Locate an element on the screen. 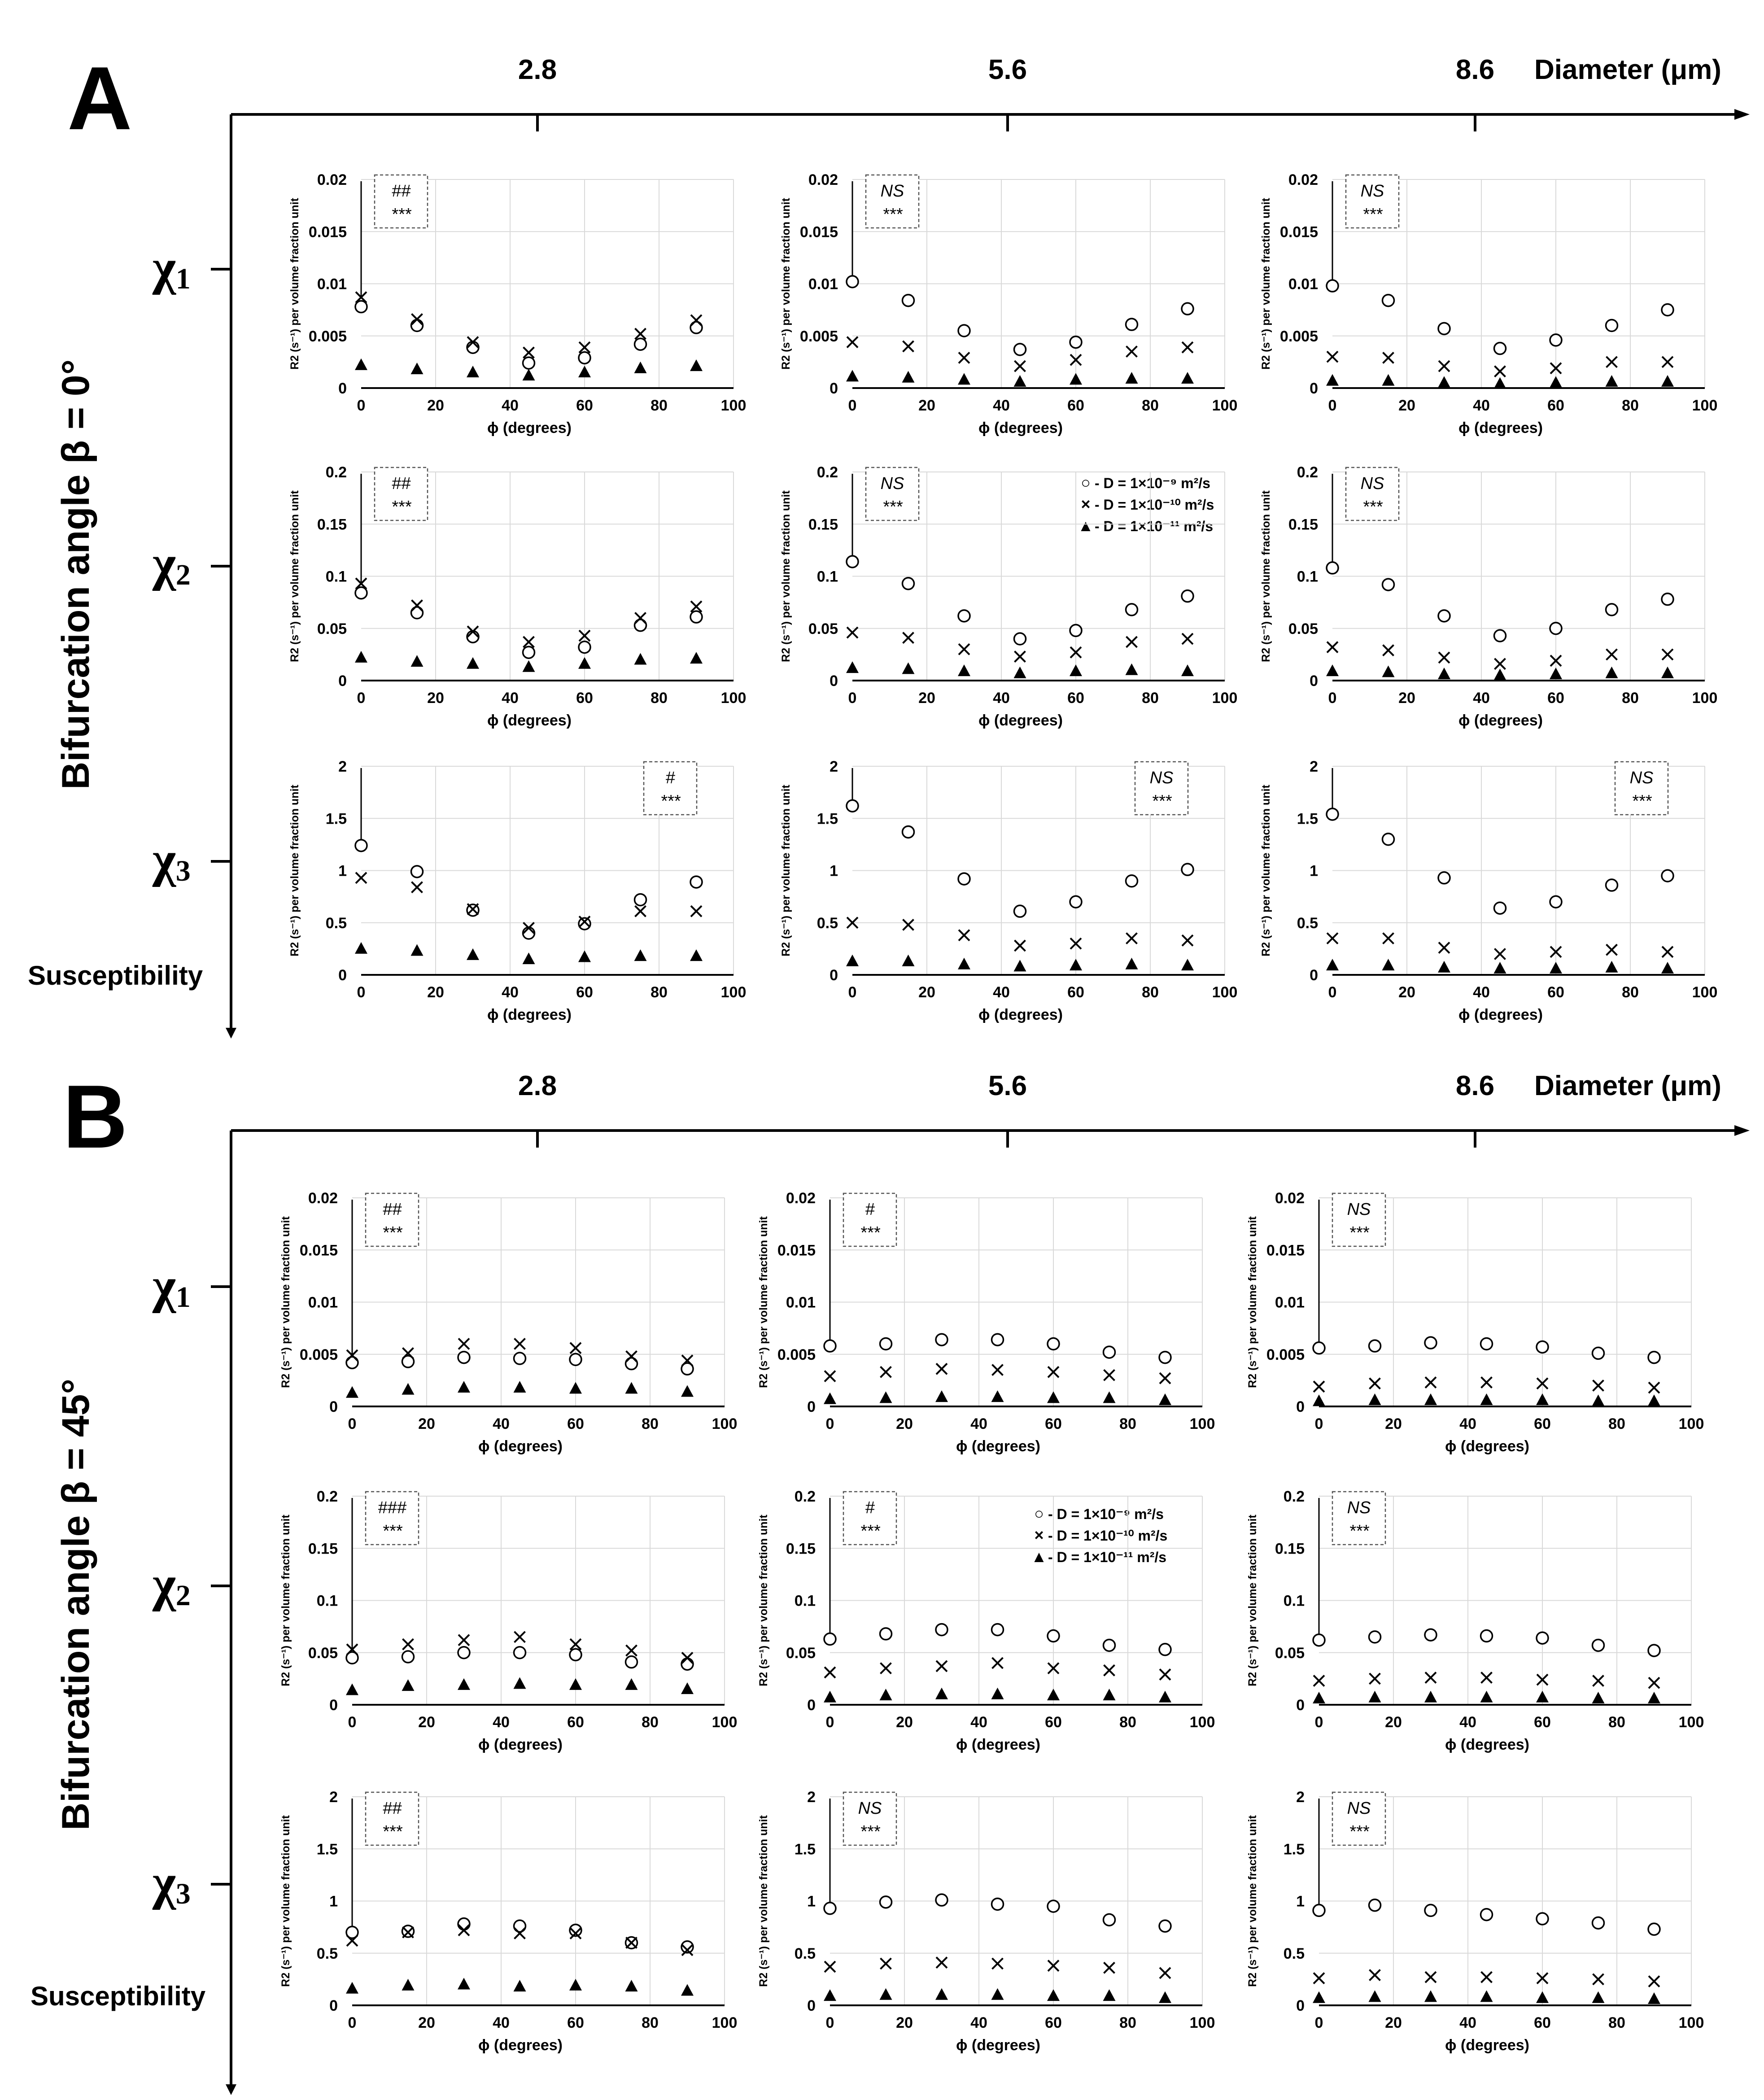 The width and height of the screenshot is (1764, 2100). y-tick-label: 0.005 is located at coordinates (1299, 336).